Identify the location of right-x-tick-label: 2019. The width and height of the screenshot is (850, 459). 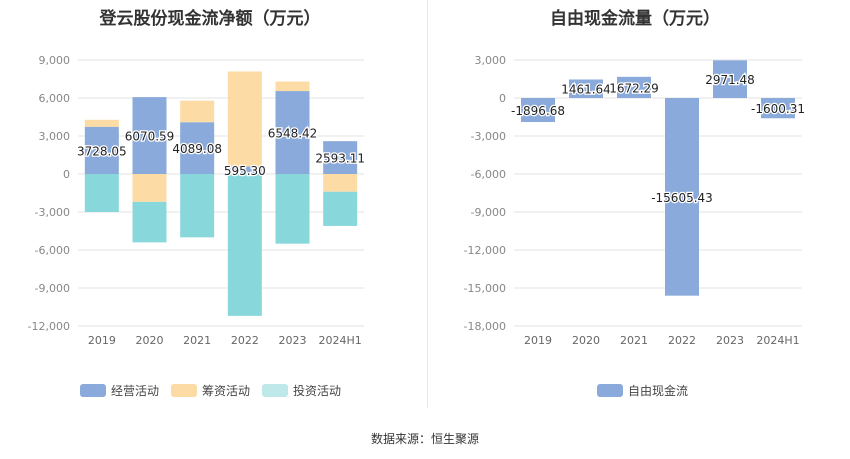
(538, 340).